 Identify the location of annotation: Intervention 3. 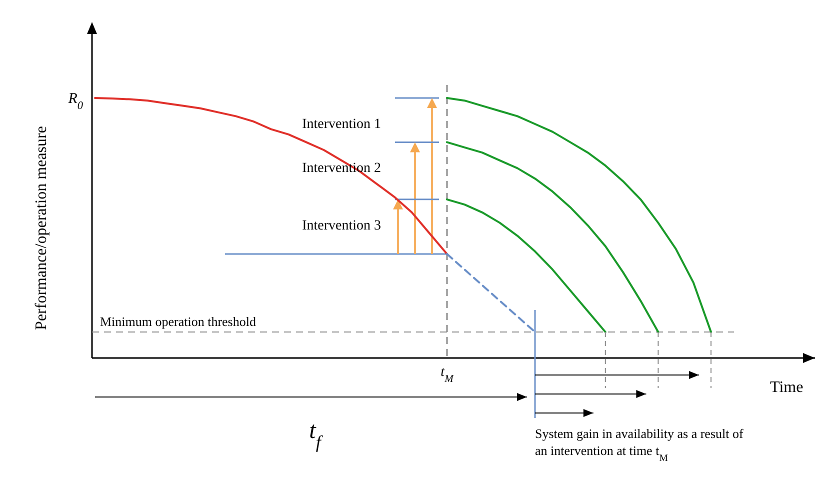
(341, 226).